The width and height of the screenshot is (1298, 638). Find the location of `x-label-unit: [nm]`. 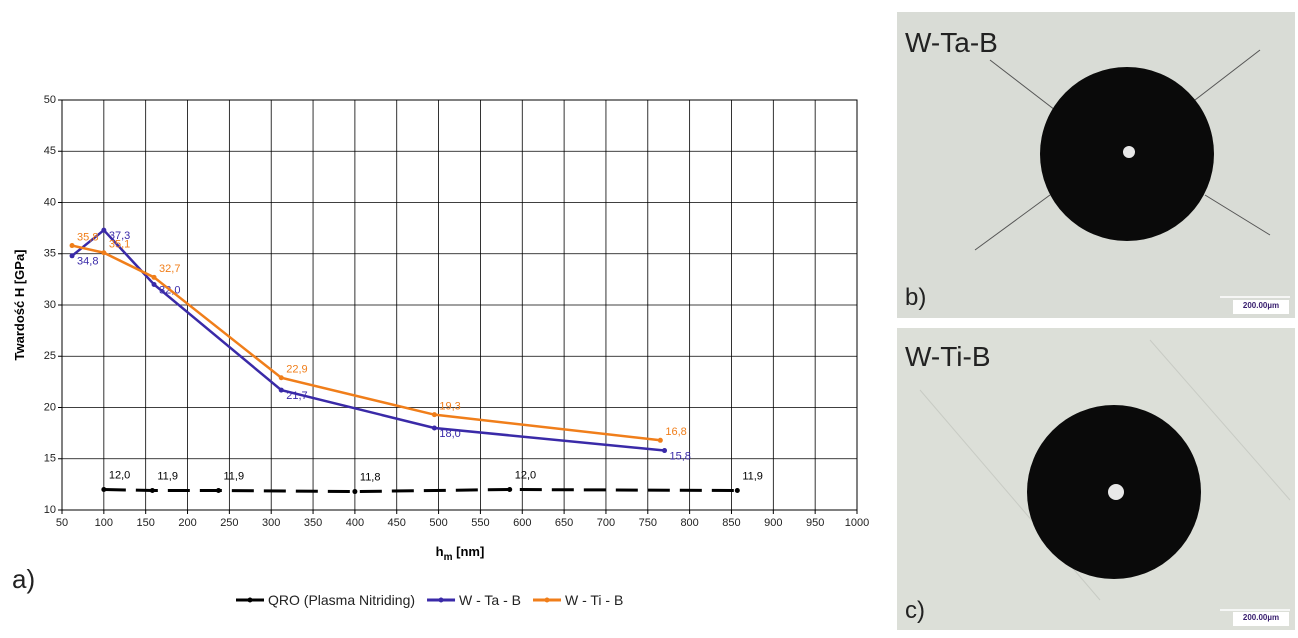

x-label-unit: [nm] is located at coordinates (469, 551).